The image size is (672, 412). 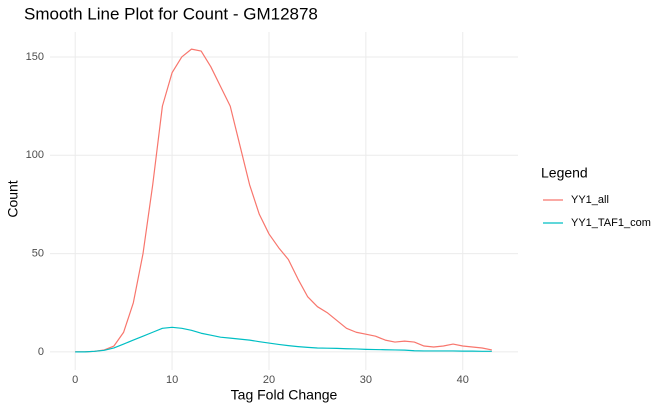 I want to click on y-axis-title: Count, so click(x=13, y=198).